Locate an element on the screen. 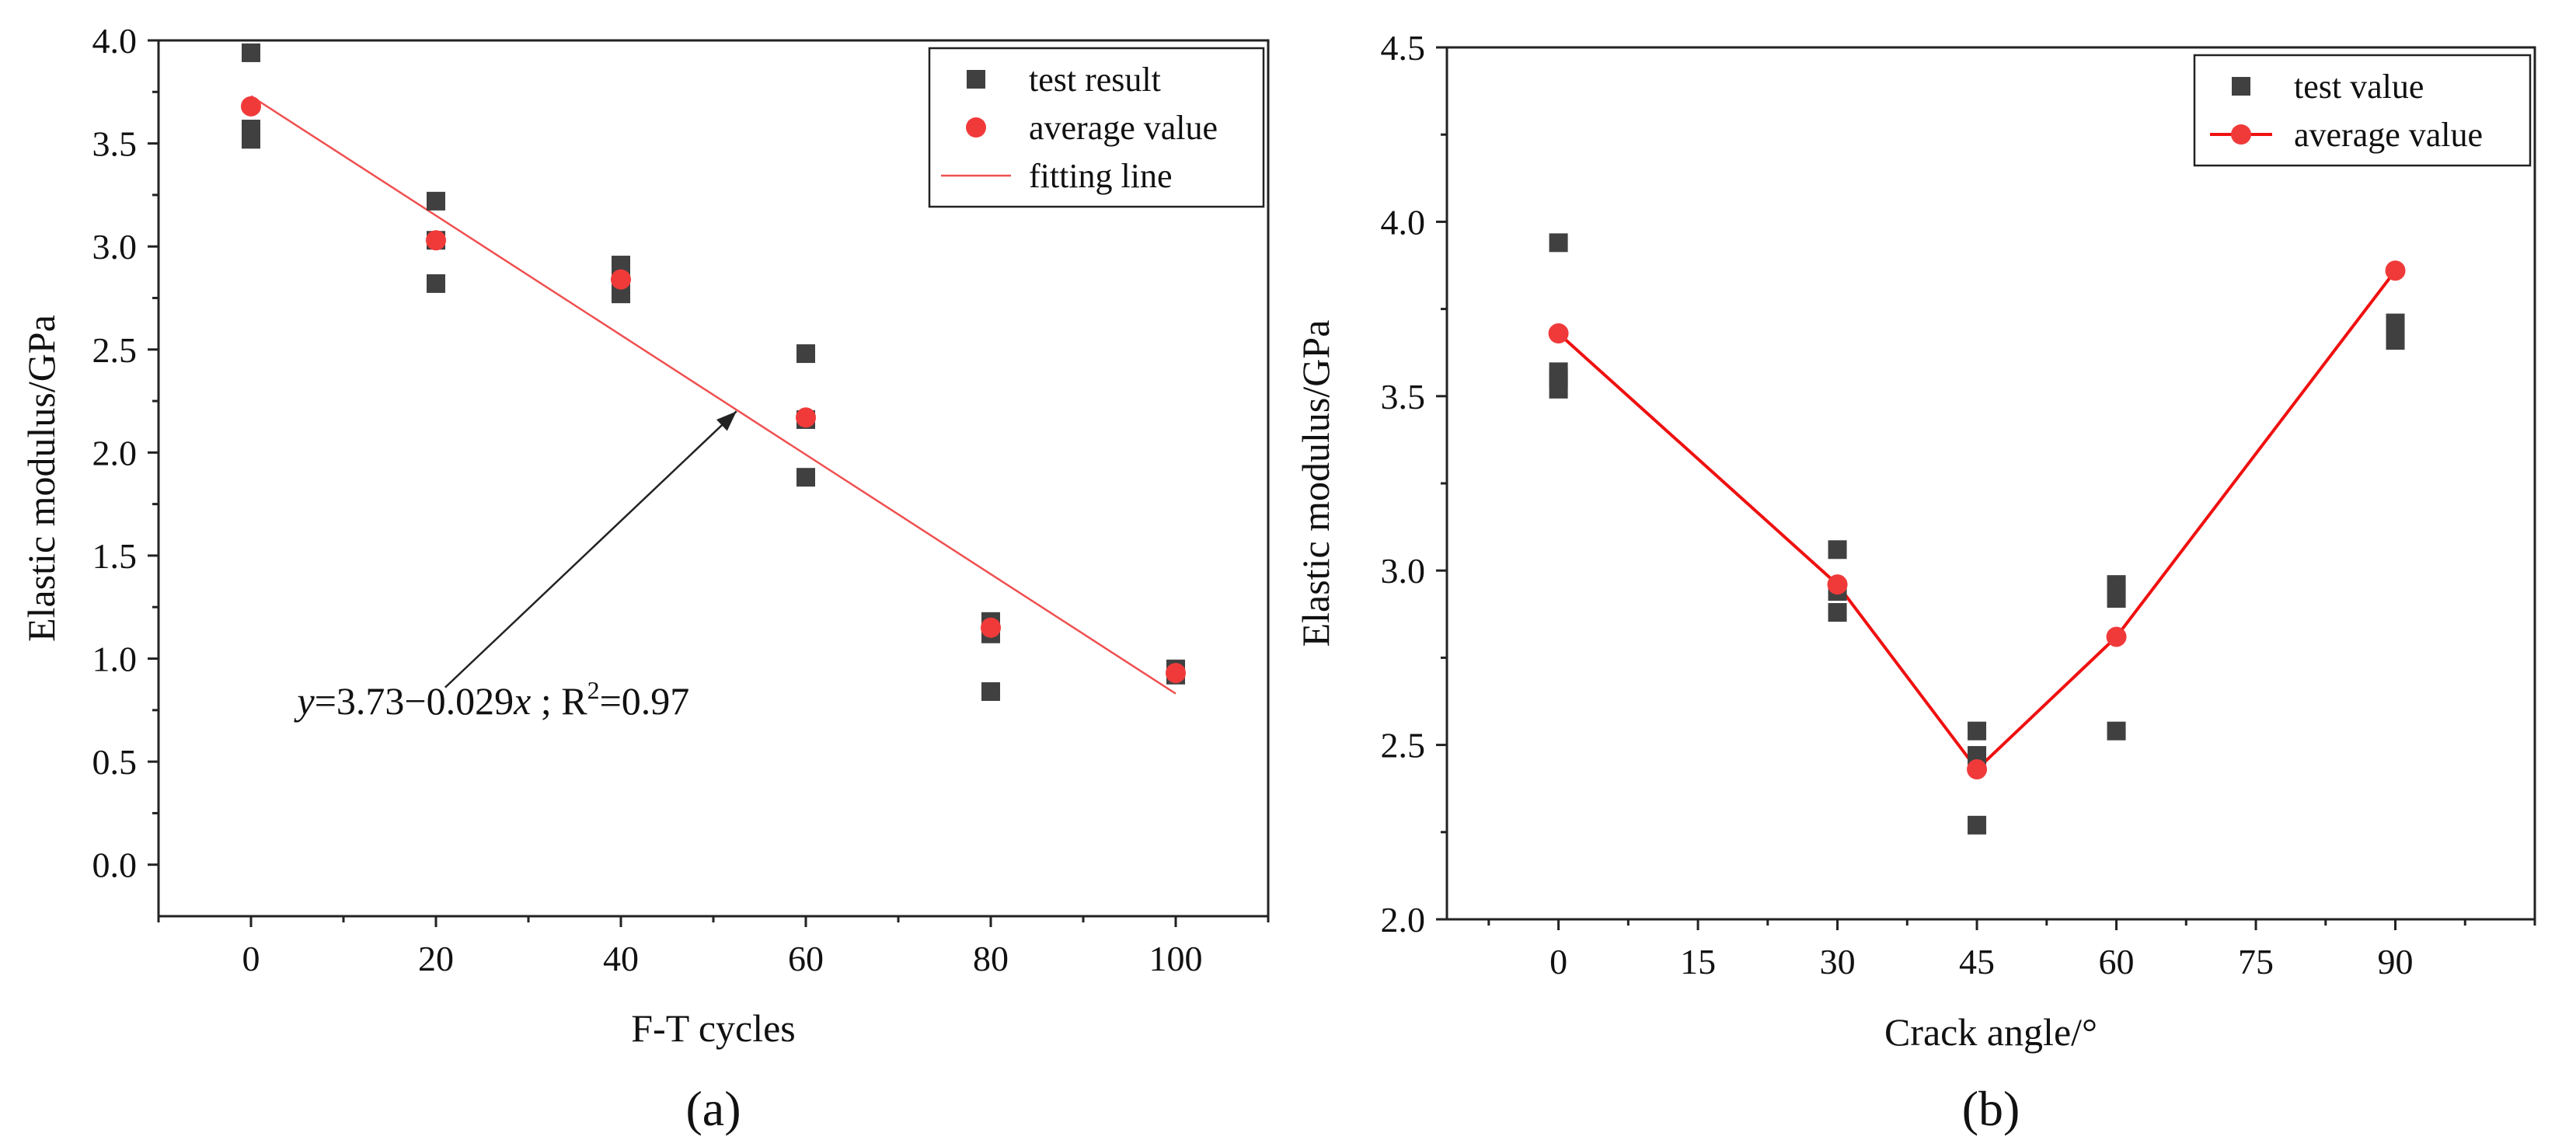  x-tick-label: 80 is located at coordinates (991, 958).